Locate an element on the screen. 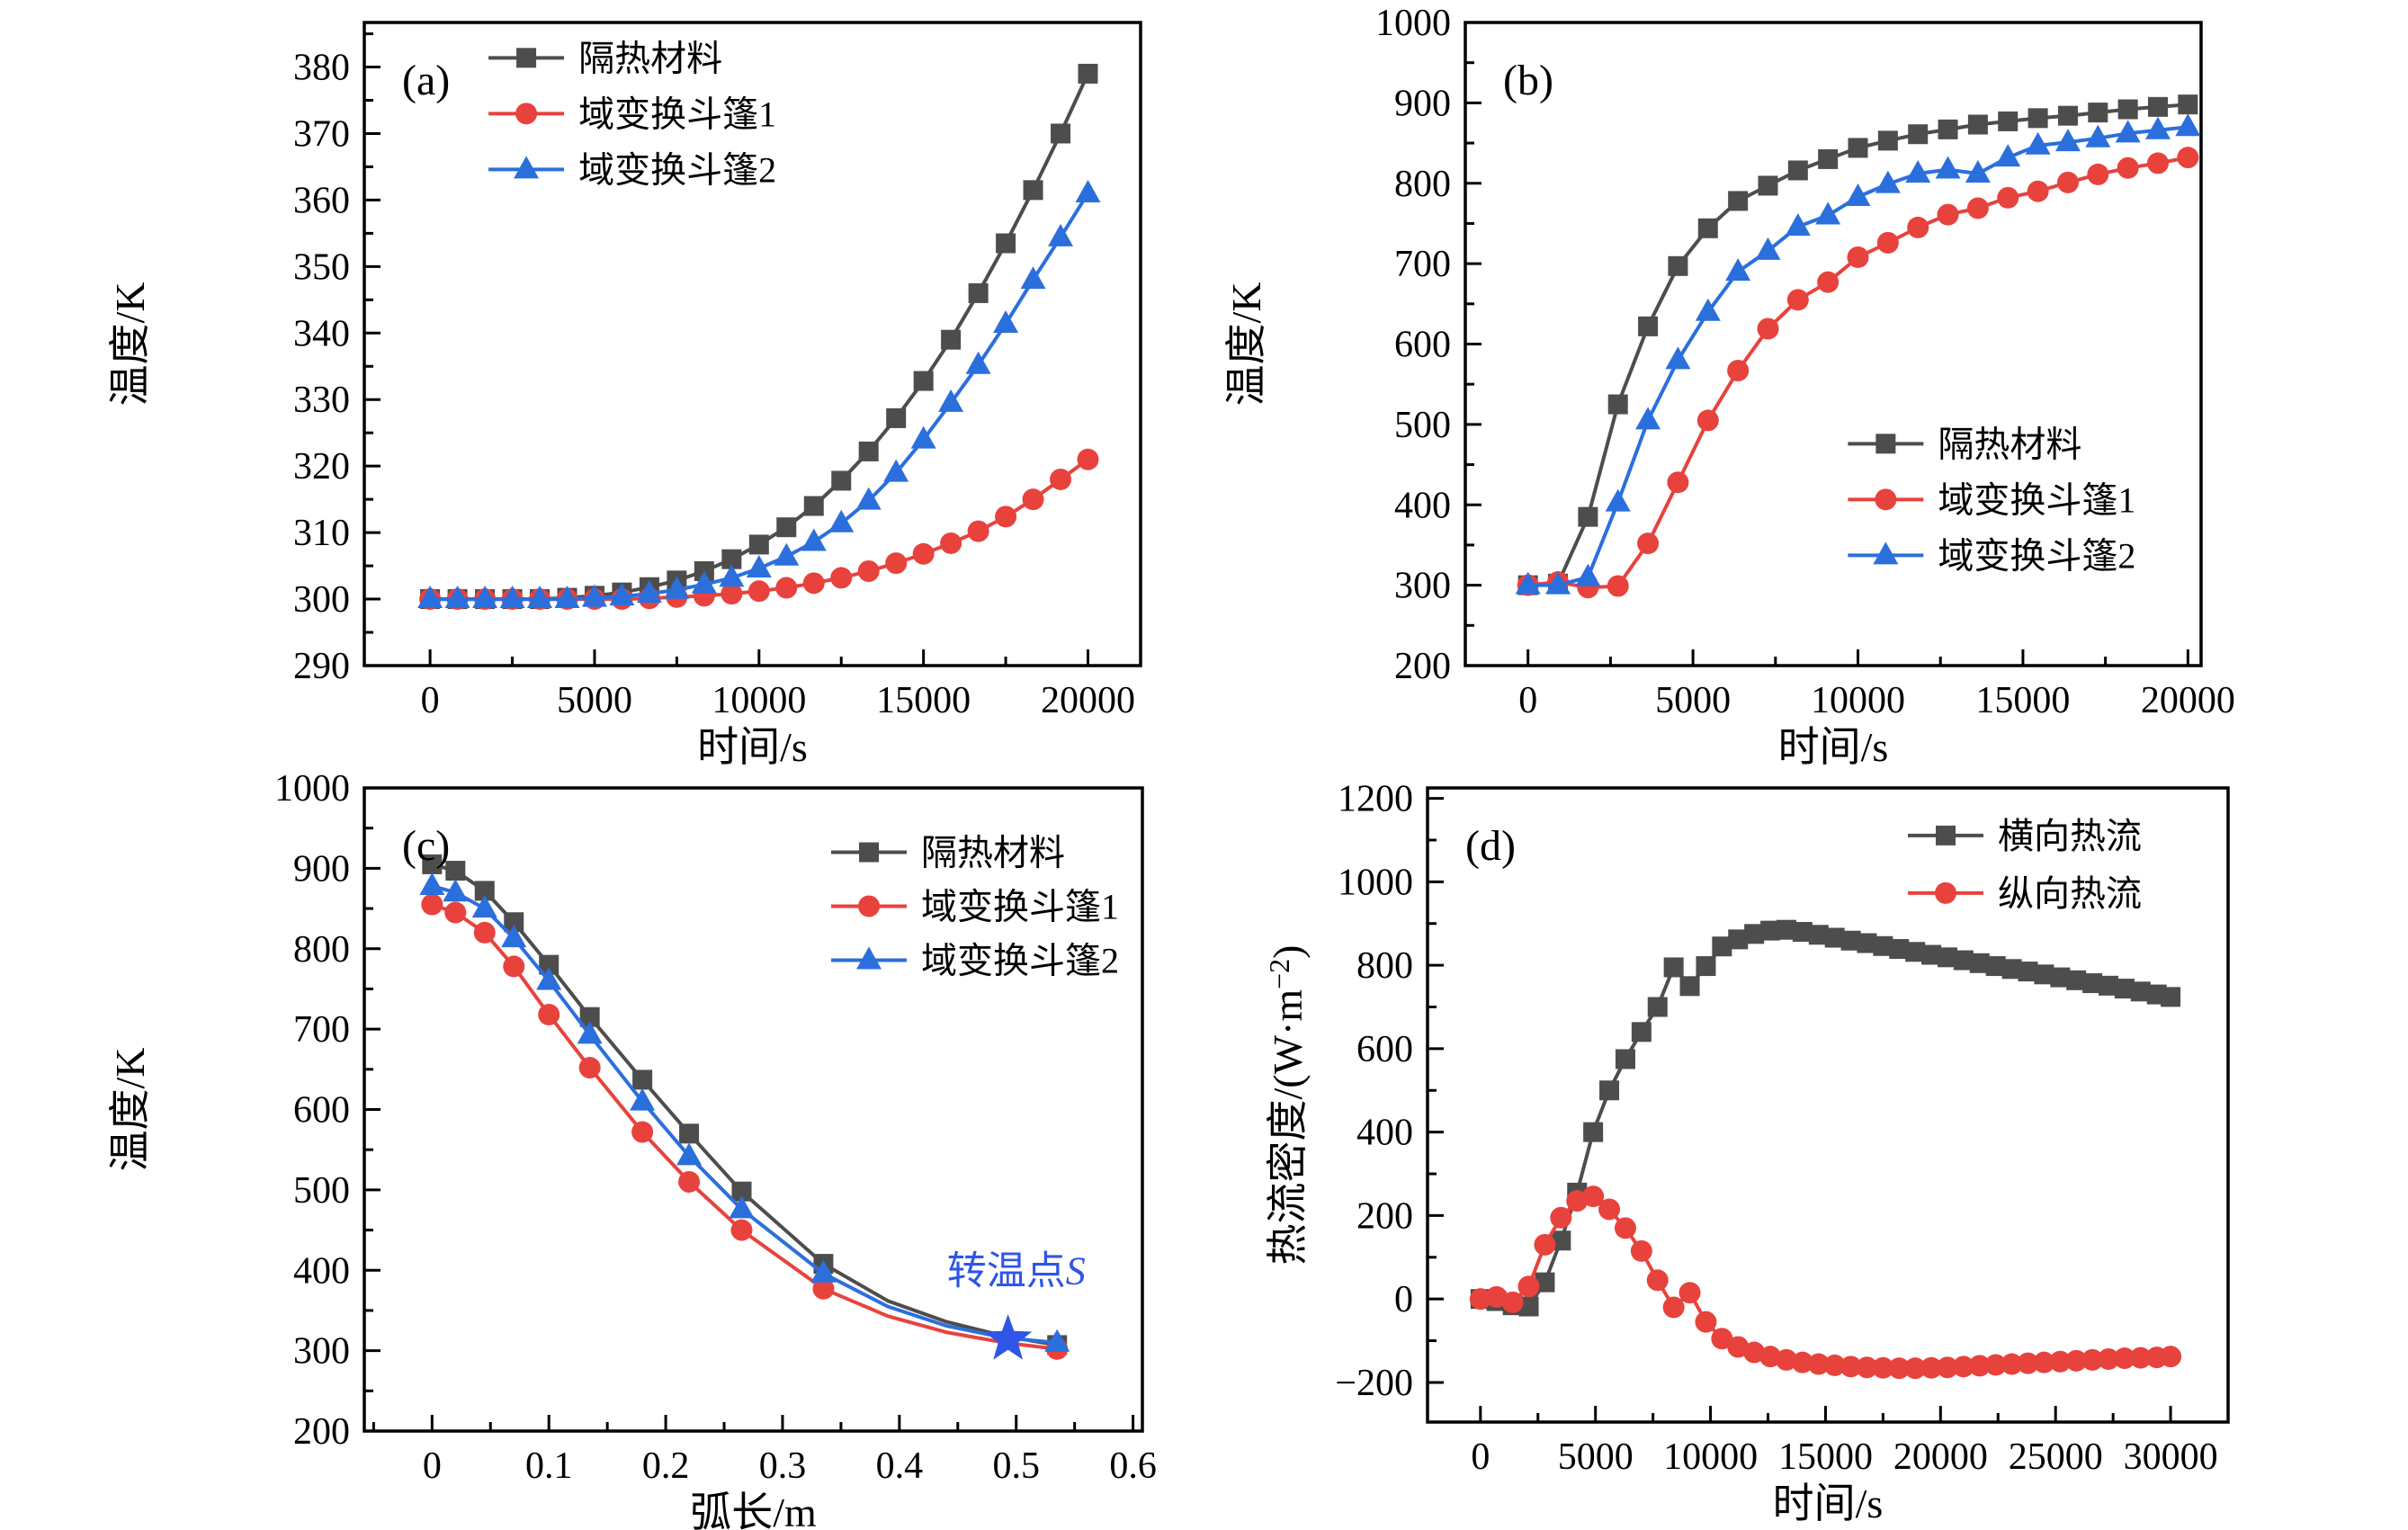 This screenshot has height=1530, width=2408. legend-label: 纵向热流 is located at coordinates (2070, 893).